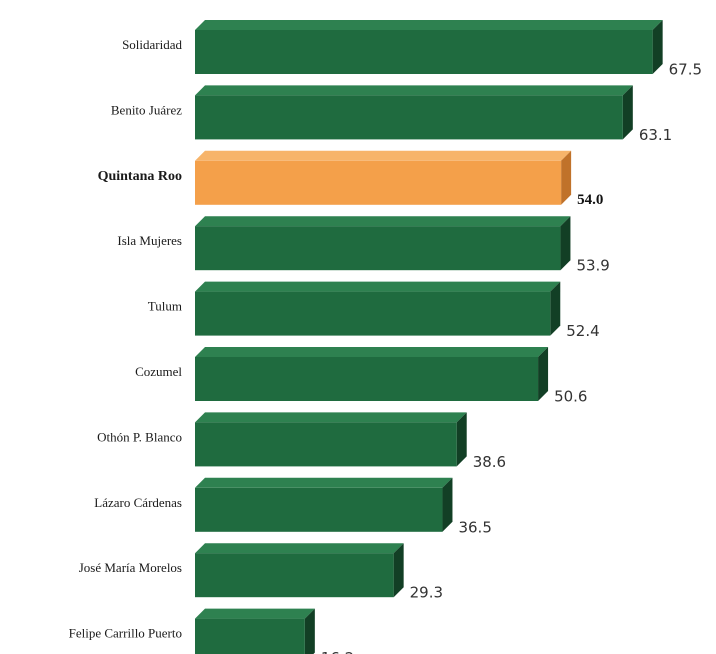 This screenshot has width=716, height=654. What do you see at coordinates (125, 633) in the screenshot?
I see `category-label-felipe-carrillo-puerto: Felipe Carrillo Puerto` at bounding box center [125, 633].